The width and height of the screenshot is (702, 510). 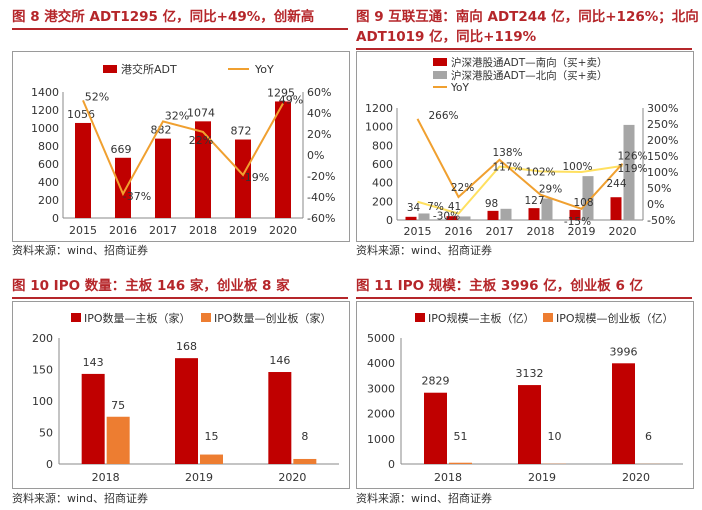 What do you see at coordinates (583, 203) in the screenshot?
I see `bar-label: 108` at bounding box center [583, 203].